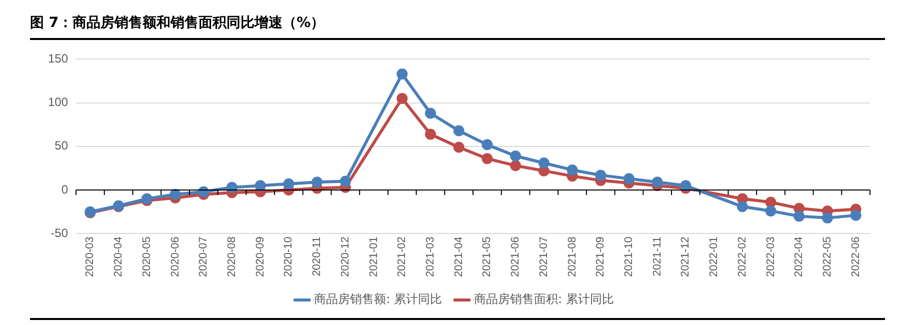 This screenshot has width=900, height=325. What do you see at coordinates (600, 257) in the screenshot?
I see `x-tick-label: 2021-09` at bounding box center [600, 257].